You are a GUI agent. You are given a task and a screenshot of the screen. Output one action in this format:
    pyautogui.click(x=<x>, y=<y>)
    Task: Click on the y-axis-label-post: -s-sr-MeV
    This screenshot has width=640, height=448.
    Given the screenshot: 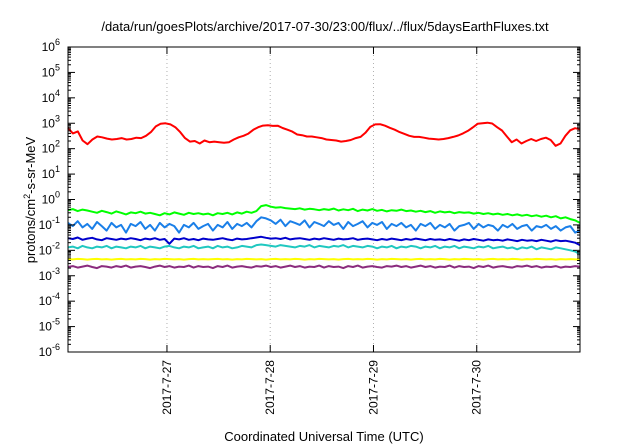 What is the action you would take?
    pyautogui.click(x=30, y=164)
    